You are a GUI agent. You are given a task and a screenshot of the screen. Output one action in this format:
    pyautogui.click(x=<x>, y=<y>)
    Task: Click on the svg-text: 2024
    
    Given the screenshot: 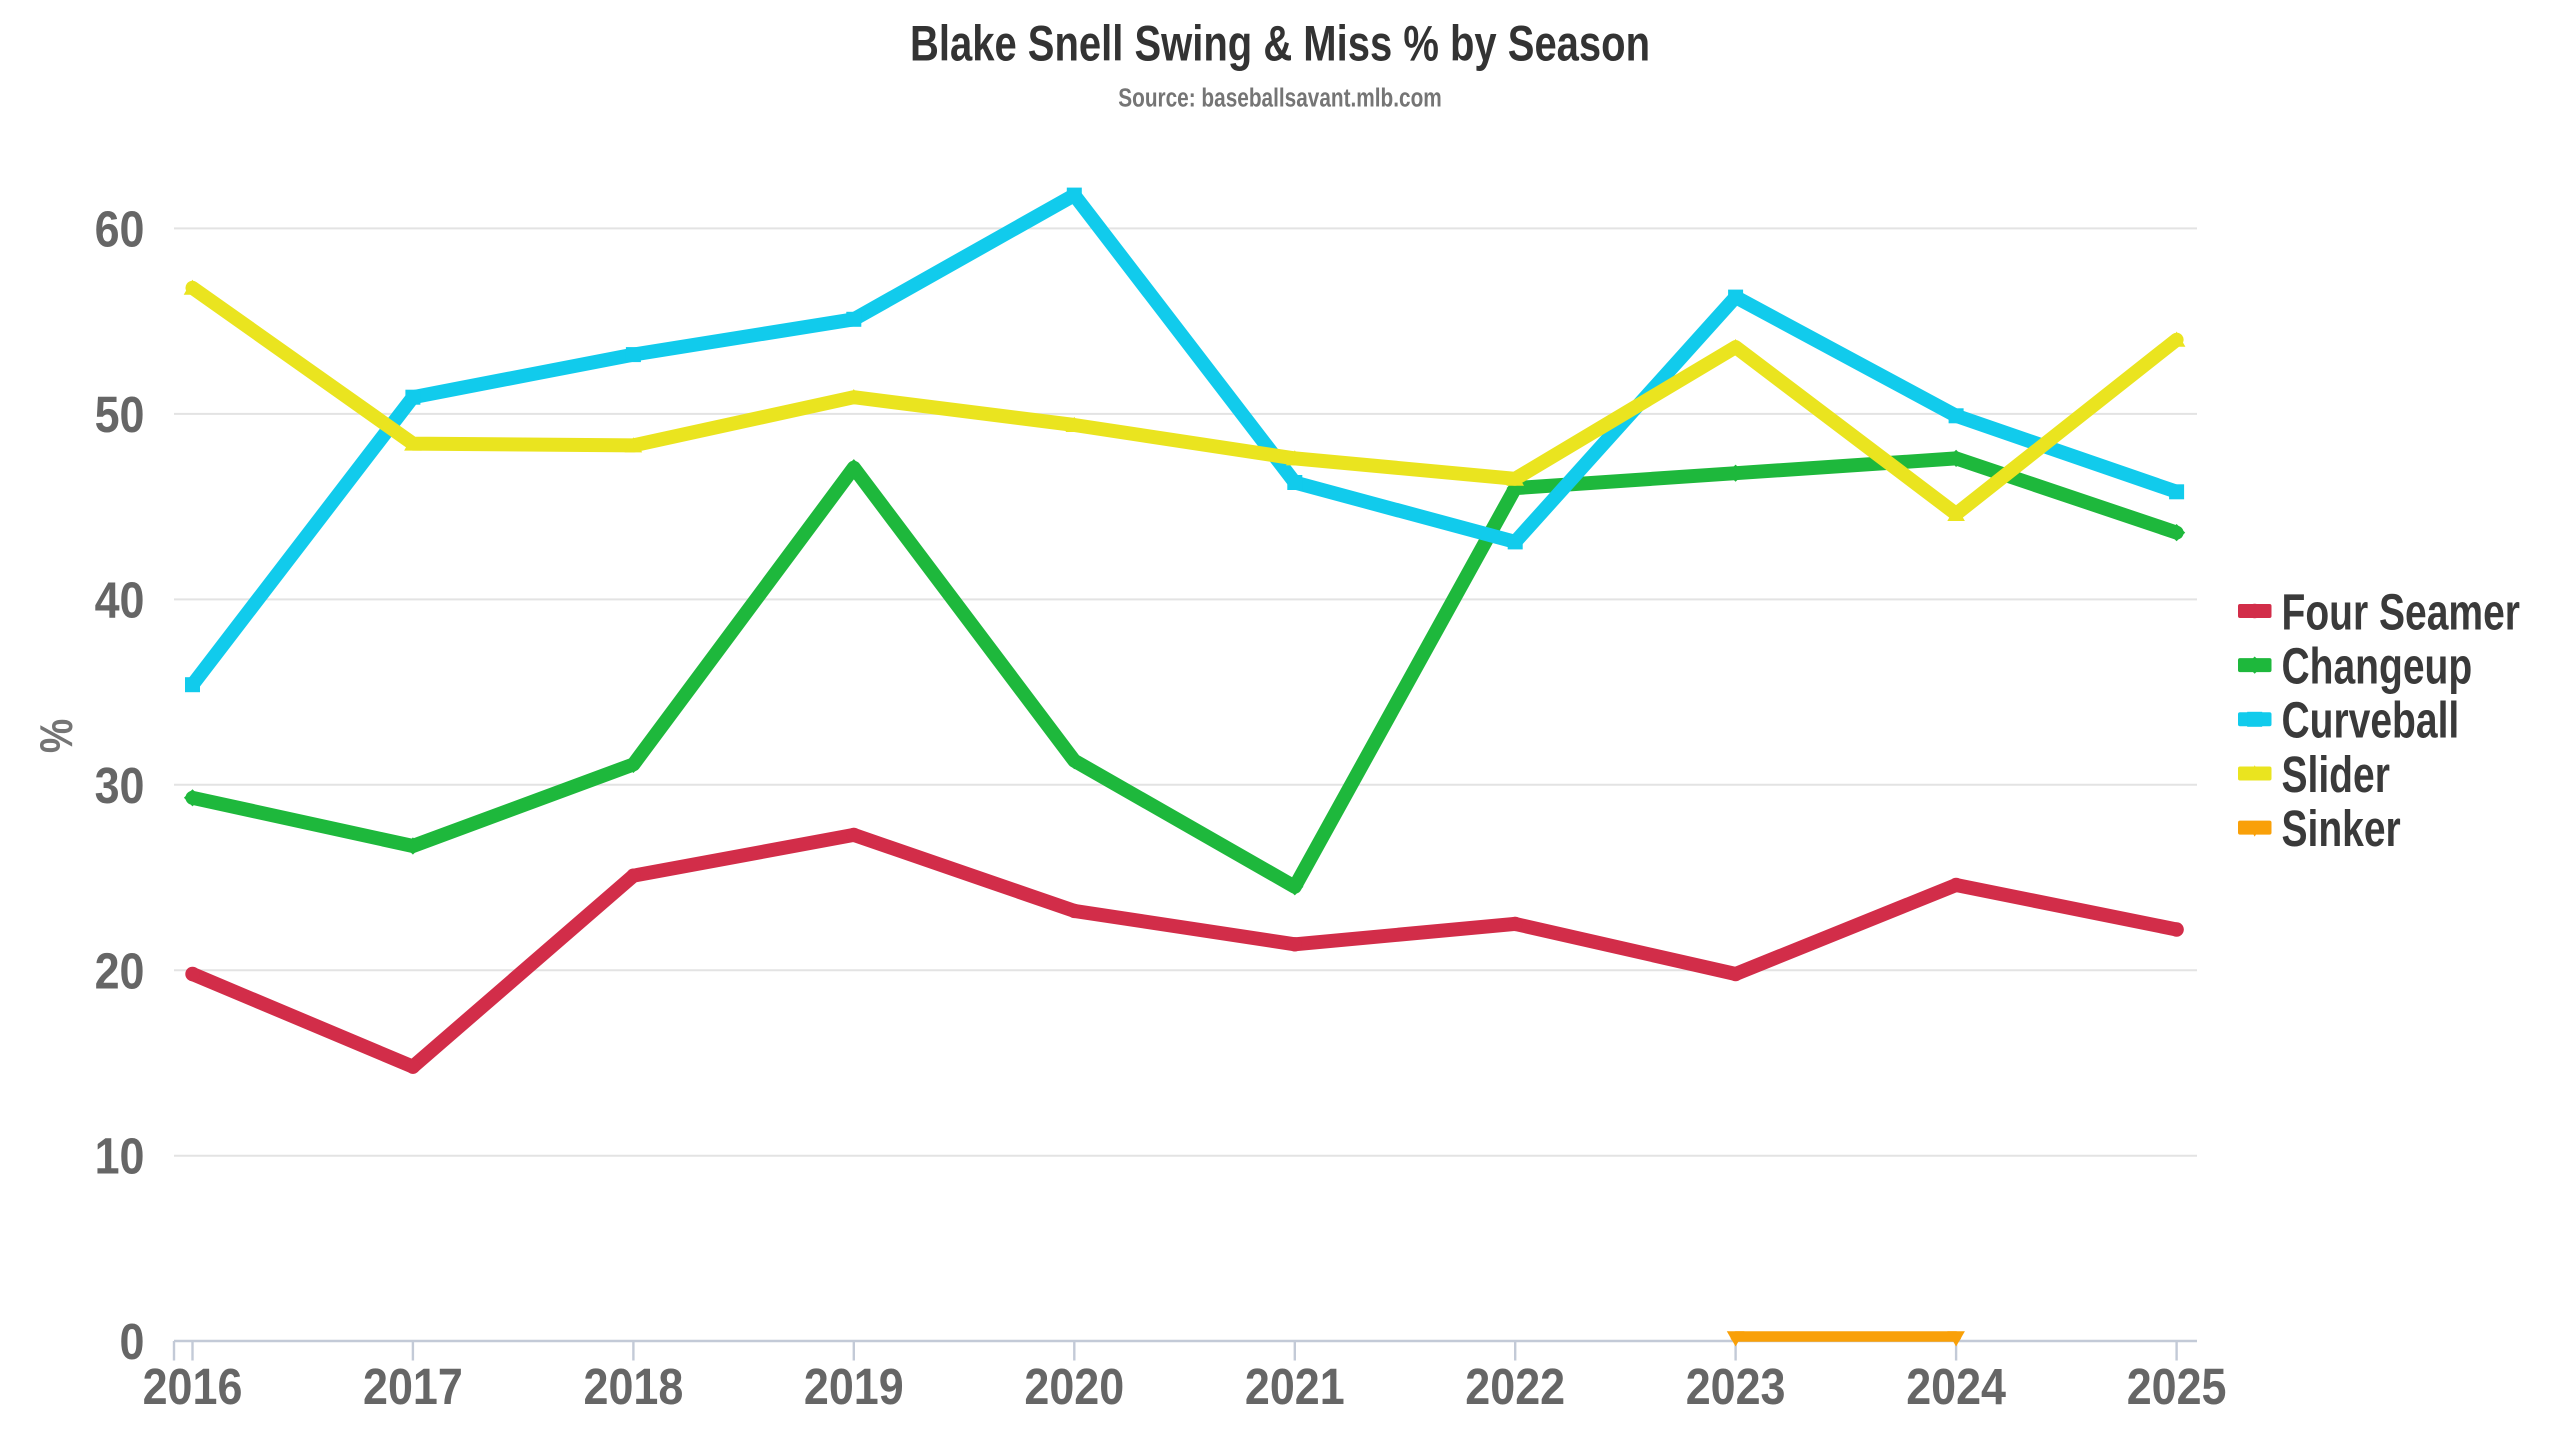 What is the action you would take?
    pyautogui.click(x=1956, y=1387)
    